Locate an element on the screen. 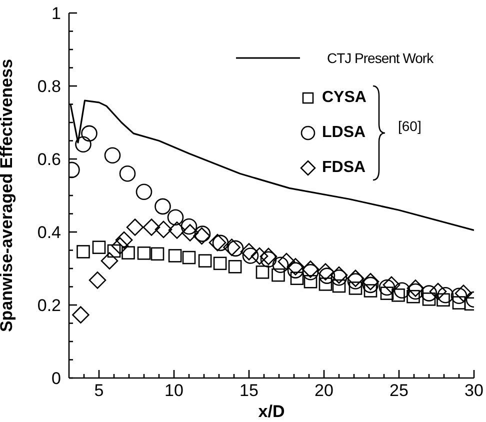 This screenshot has width=486, height=422. x-tick-label: 5 is located at coordinates (99, 390).